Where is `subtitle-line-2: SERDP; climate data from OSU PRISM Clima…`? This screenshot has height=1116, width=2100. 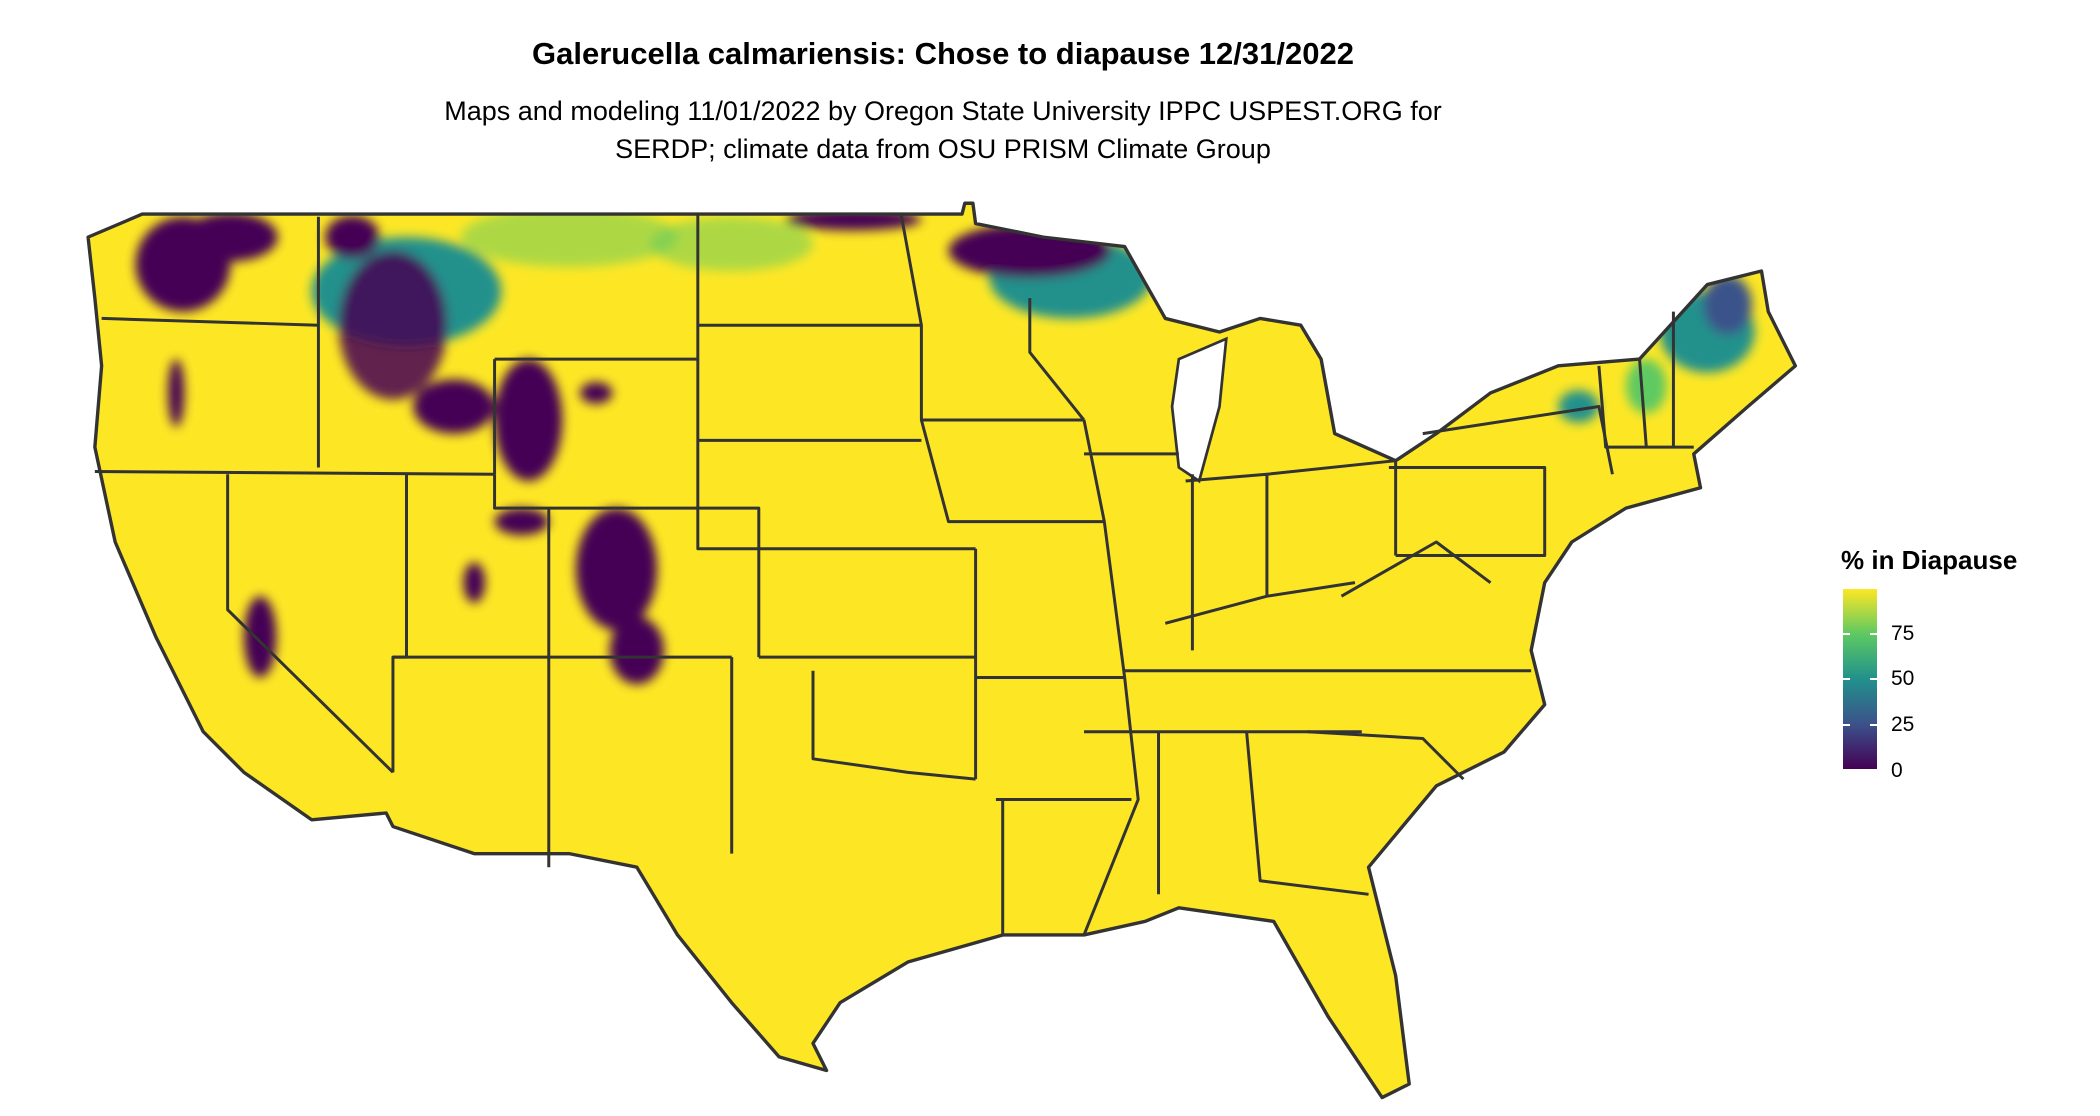 subtitle-line-2: SERDP; climate data from OSU PRISM Clima… is located at coordinates (943, 149).